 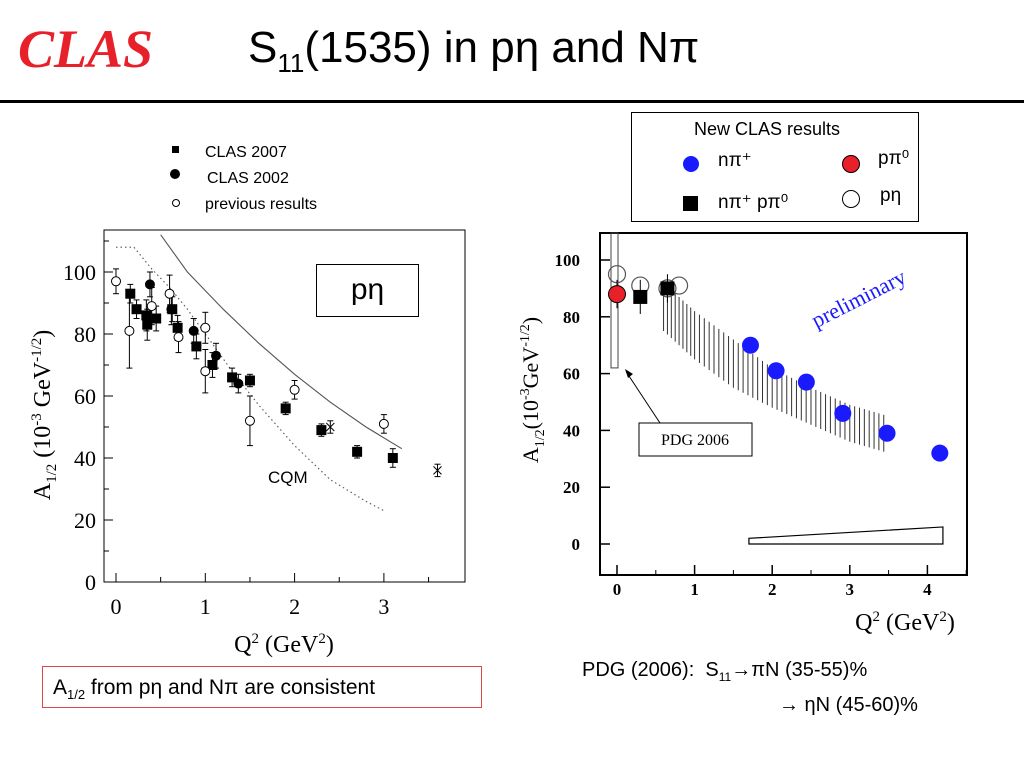 I want to click on systematic-band, so click(x=846, y=535).